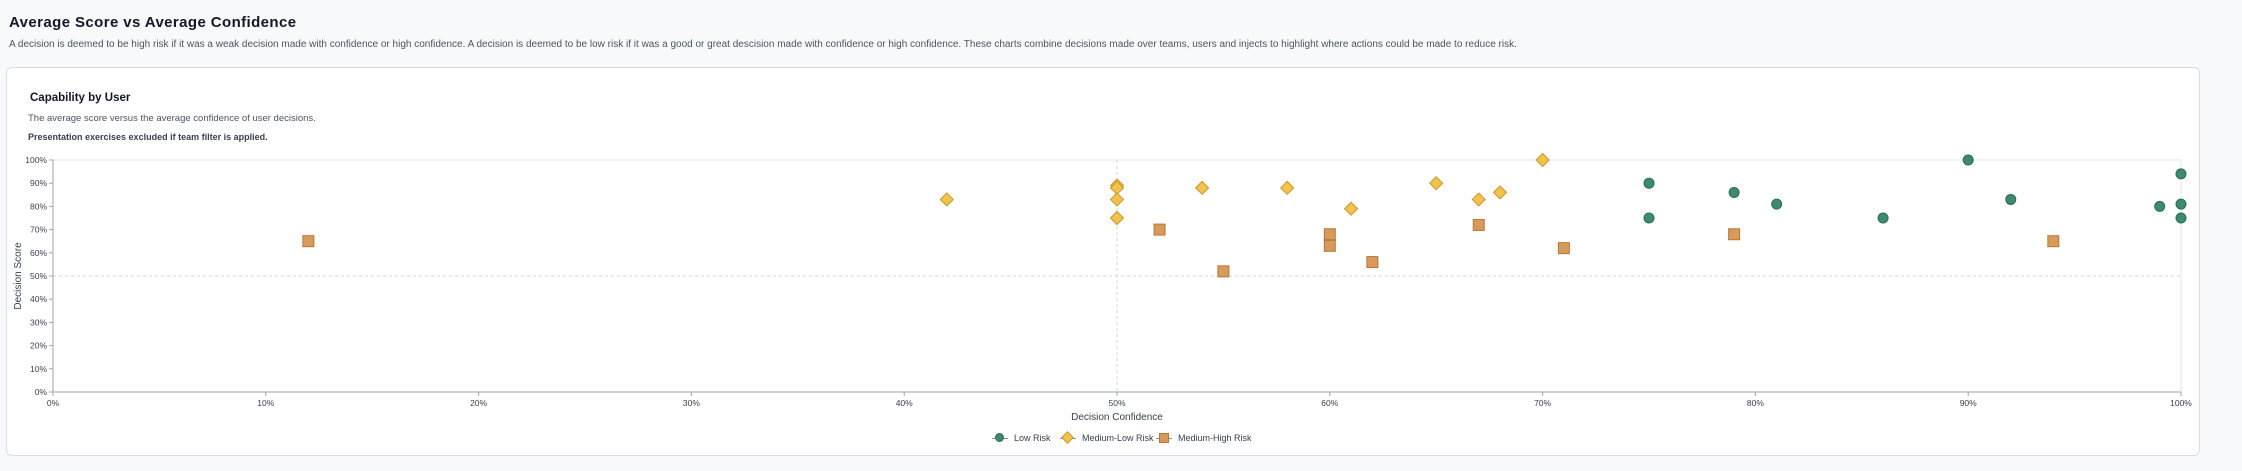 This screenshot has width=2242, height=471. Describe the element at coordinates (38, 183) in the screenshot. I see `y-tick-label: 90%` at that location.